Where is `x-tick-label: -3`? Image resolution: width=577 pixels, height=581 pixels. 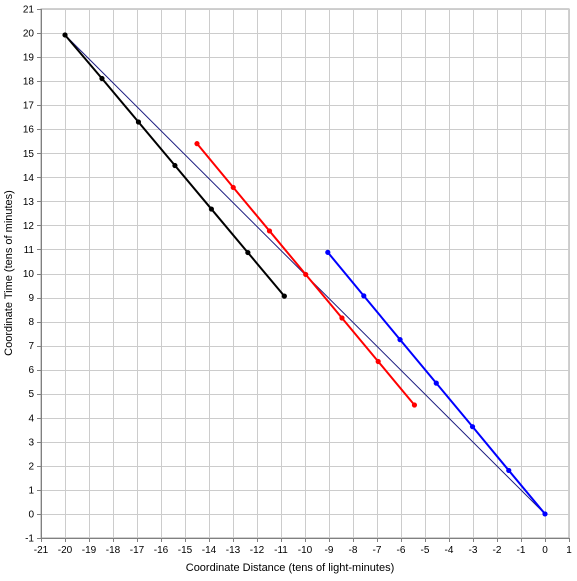
x-tick-label: -3 is located at coordinates (473, 550).